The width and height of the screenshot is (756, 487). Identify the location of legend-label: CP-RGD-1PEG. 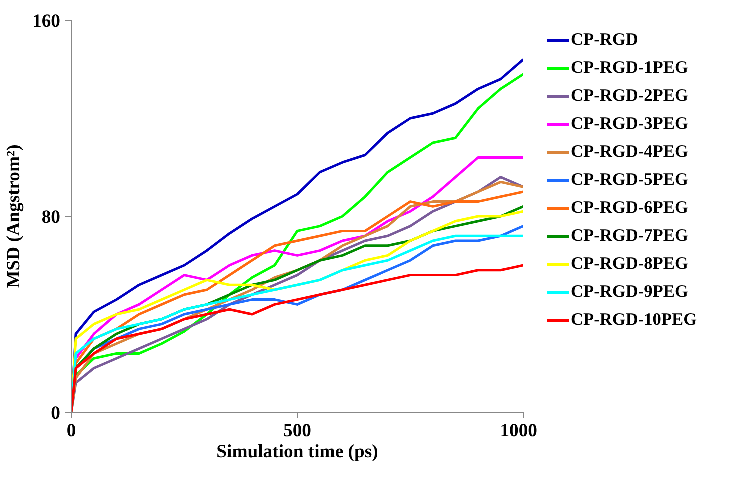
(629, 68).